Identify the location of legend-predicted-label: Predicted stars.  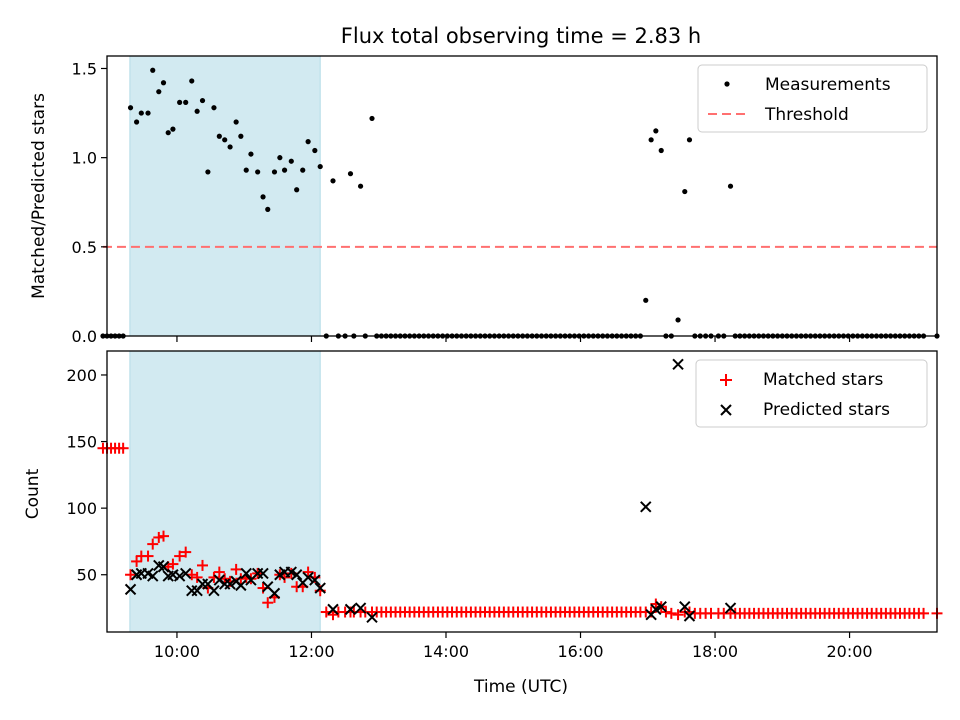
(826, 410).